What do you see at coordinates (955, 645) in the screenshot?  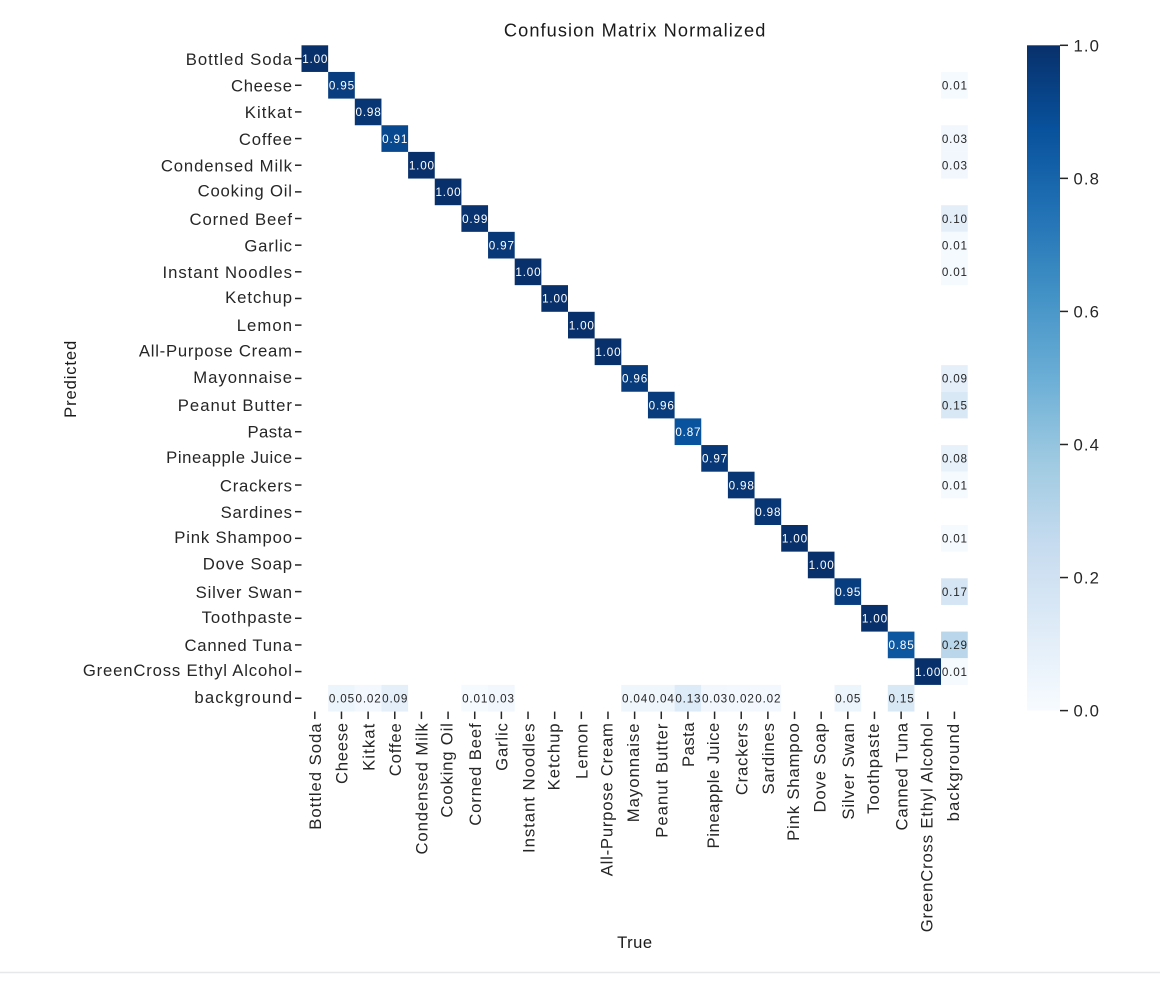 I see `svg-text: 0.29` at bounding box center [955, 645].